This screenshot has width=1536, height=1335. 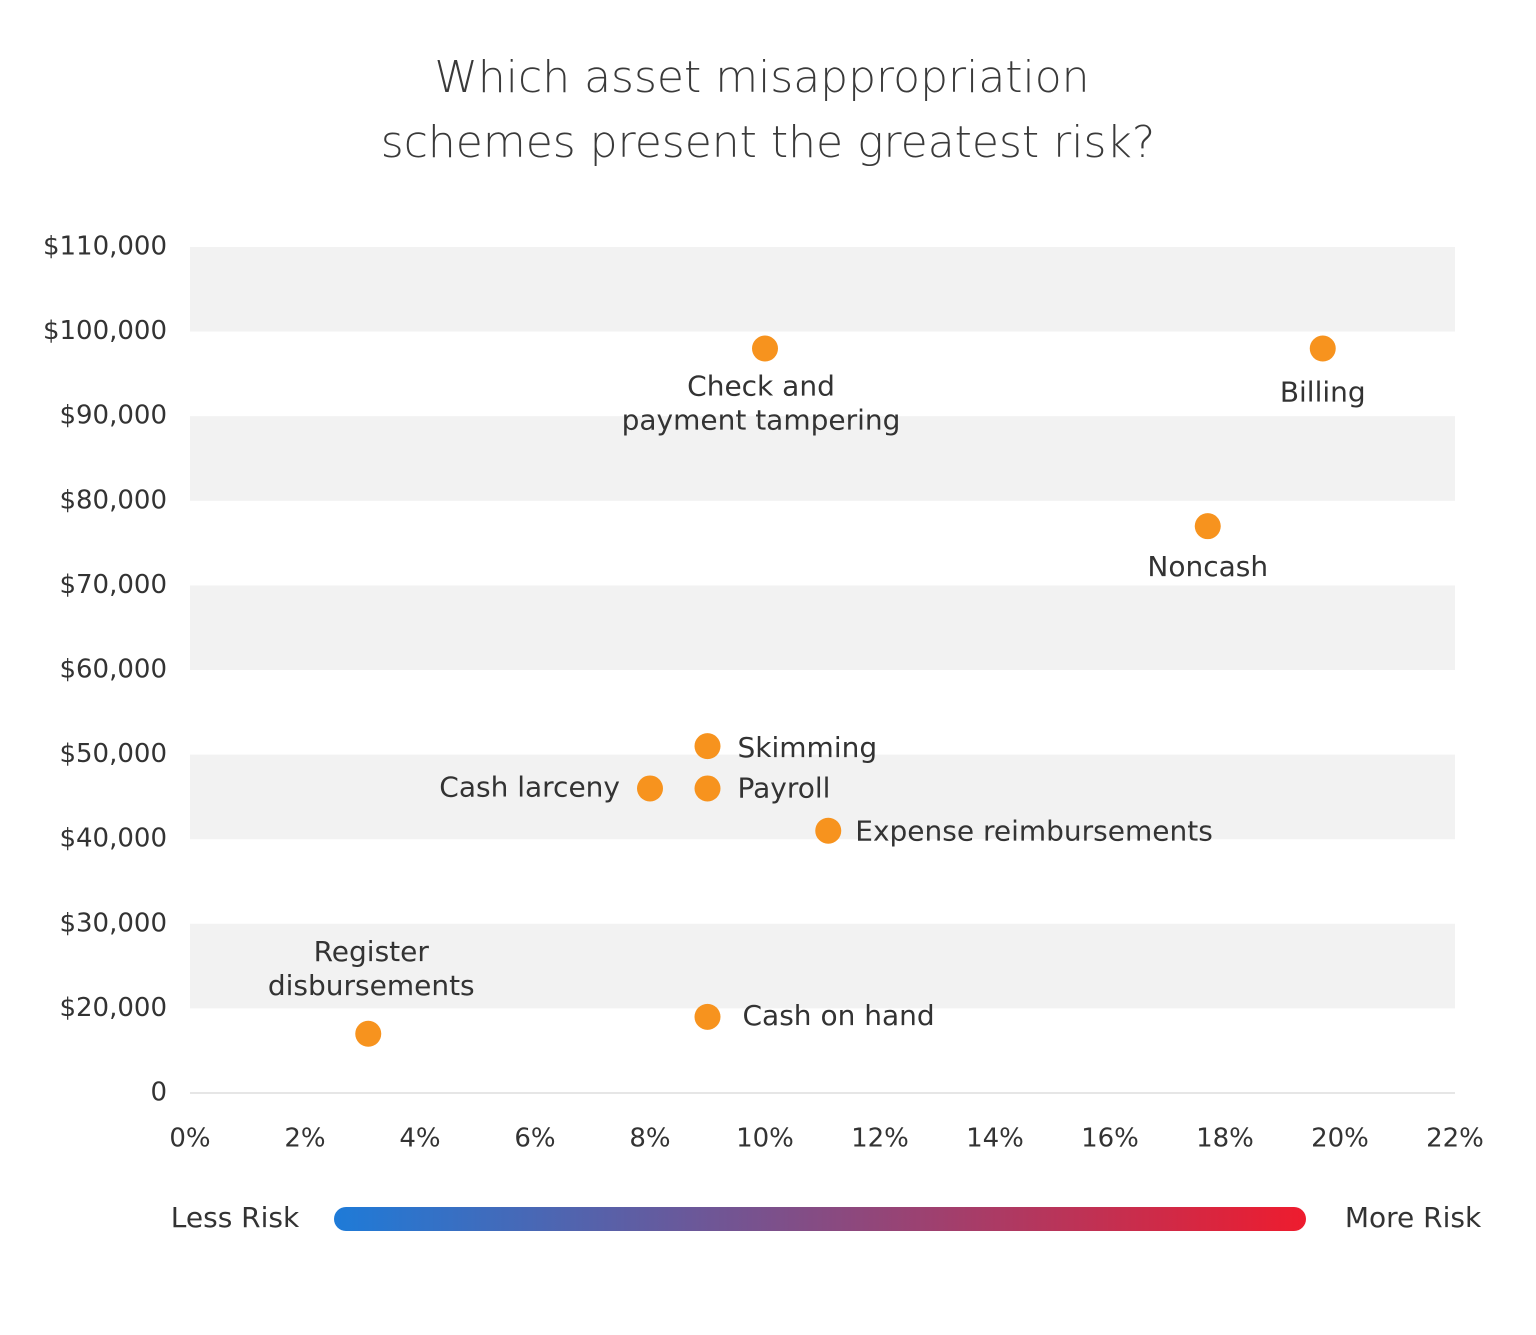 What do you see at coordinates (808, 747) in the screenshot?
I see `point-label: Skimming` at bounding box center [808, 747].